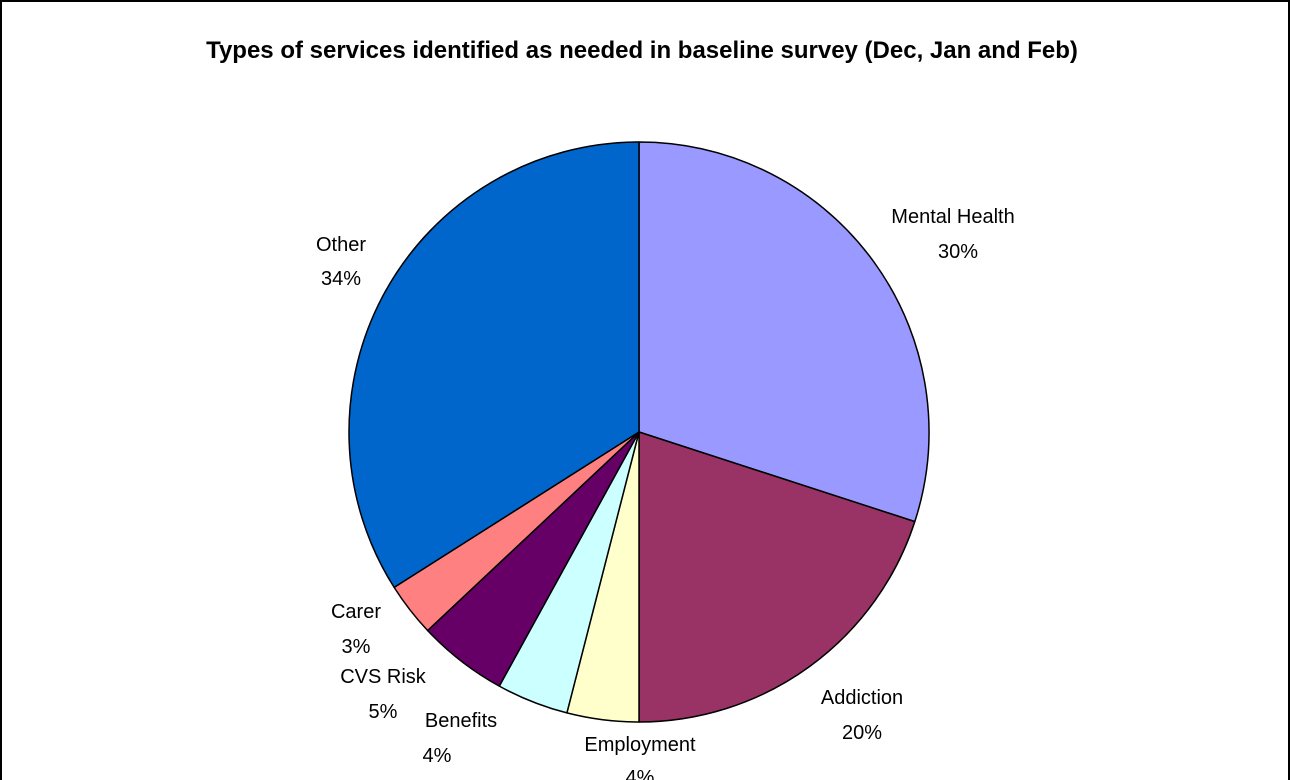 This screenshot has width=1290, height=780. I want to click on pie-slice-mental-health, so click(784, 332).